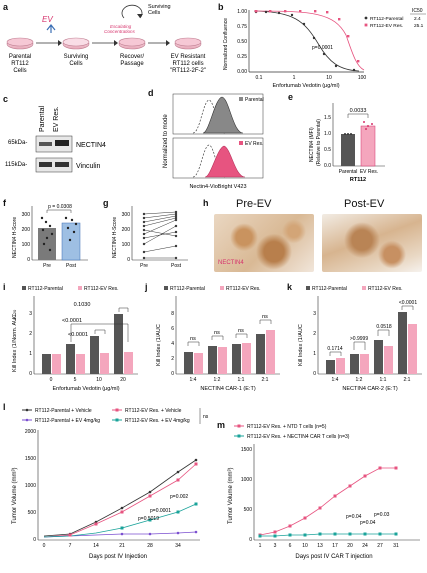  I want to click on blot-vinculin, so click(54, 165).